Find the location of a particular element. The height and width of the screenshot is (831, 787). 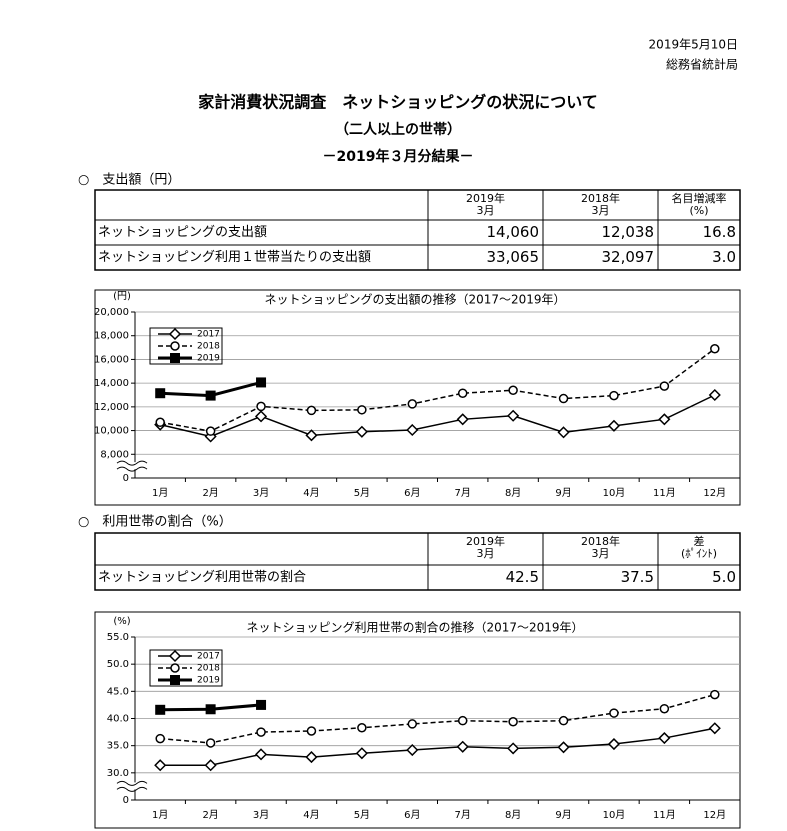

date: 2019年5月10日 is located at coordinates (693, 45).